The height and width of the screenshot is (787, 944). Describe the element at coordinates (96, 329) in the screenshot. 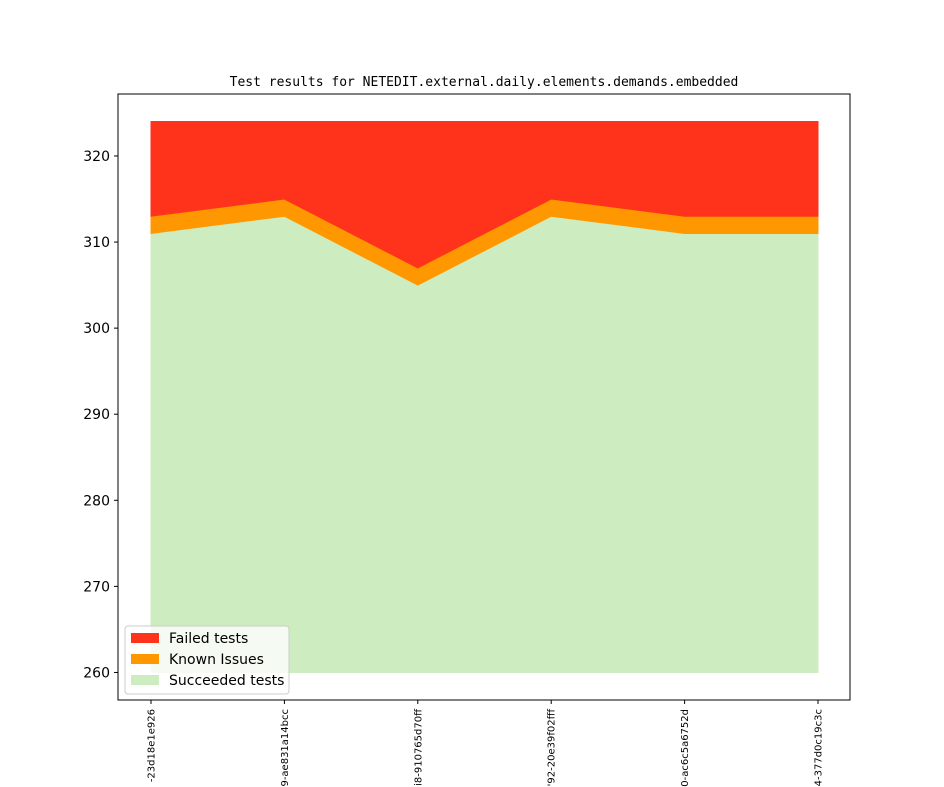

I see `y-tick-label: 300` at that location.